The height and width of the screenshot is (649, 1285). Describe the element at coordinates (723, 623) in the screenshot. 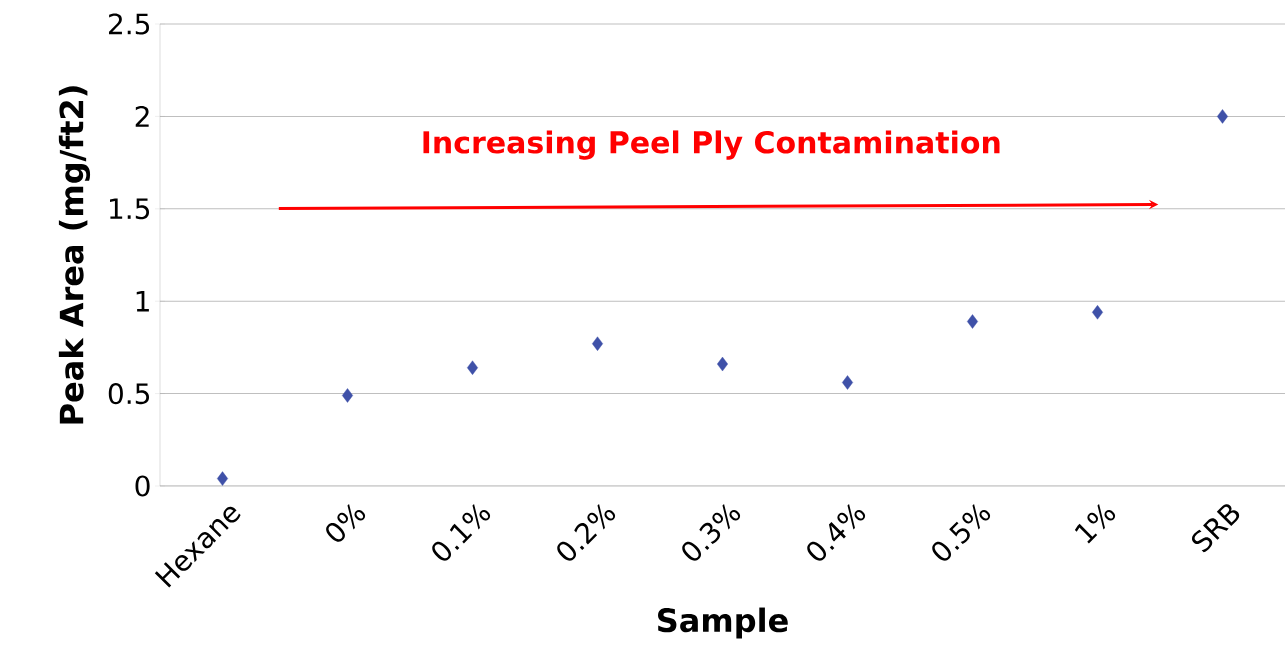

I see `x-axis-title: Sample` at that location.